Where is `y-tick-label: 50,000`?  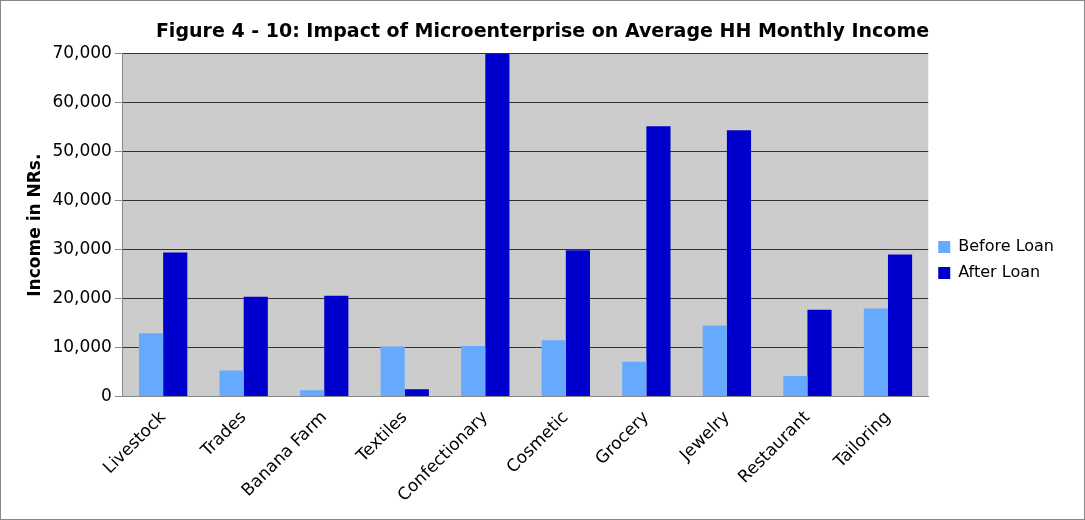 y-tick-label: 50,000 is located at coordinates (82, 150).